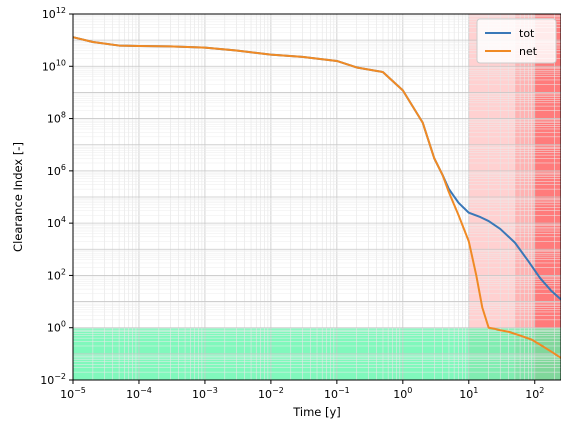 This screenshot has width=561, height=425. I want to click on x-tick-label: 10⁻³, so click(205, 393).